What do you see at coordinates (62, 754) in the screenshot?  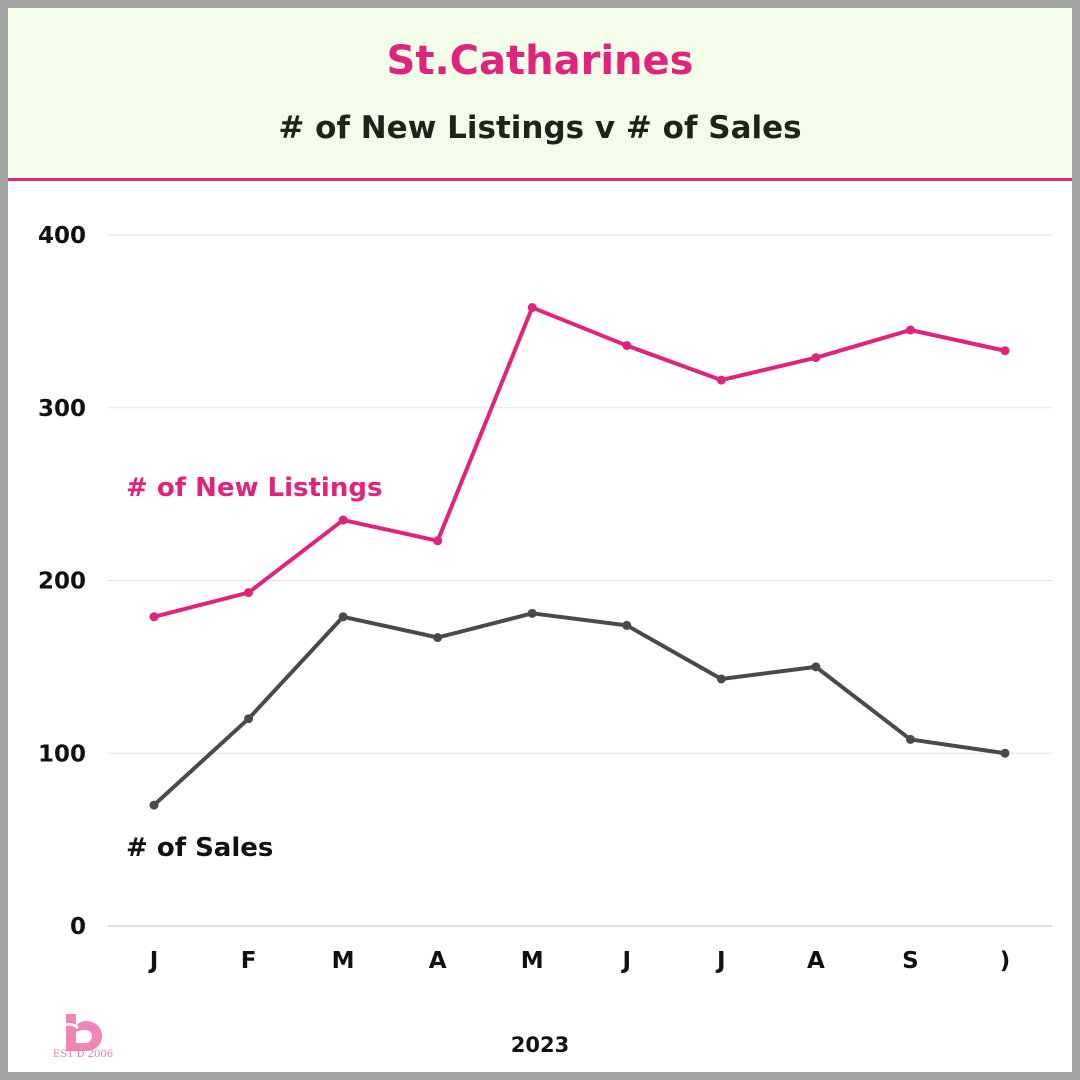 I see `y-tick-label: 100` at bounding box center [62, 754].